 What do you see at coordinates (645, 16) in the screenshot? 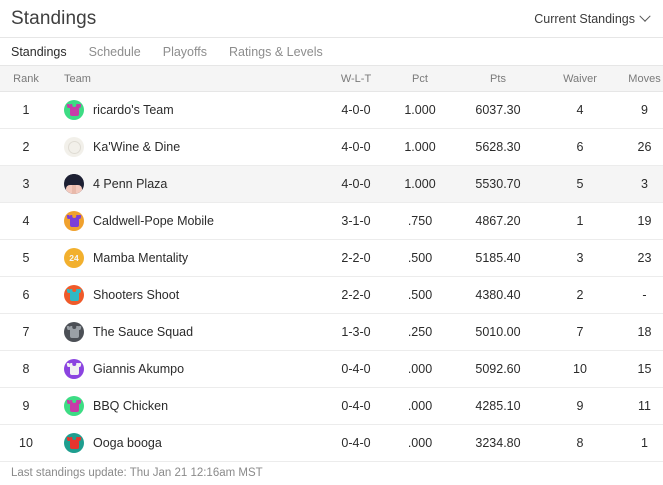
I see `chevron-down-icon` at bounding box center [645, 16].